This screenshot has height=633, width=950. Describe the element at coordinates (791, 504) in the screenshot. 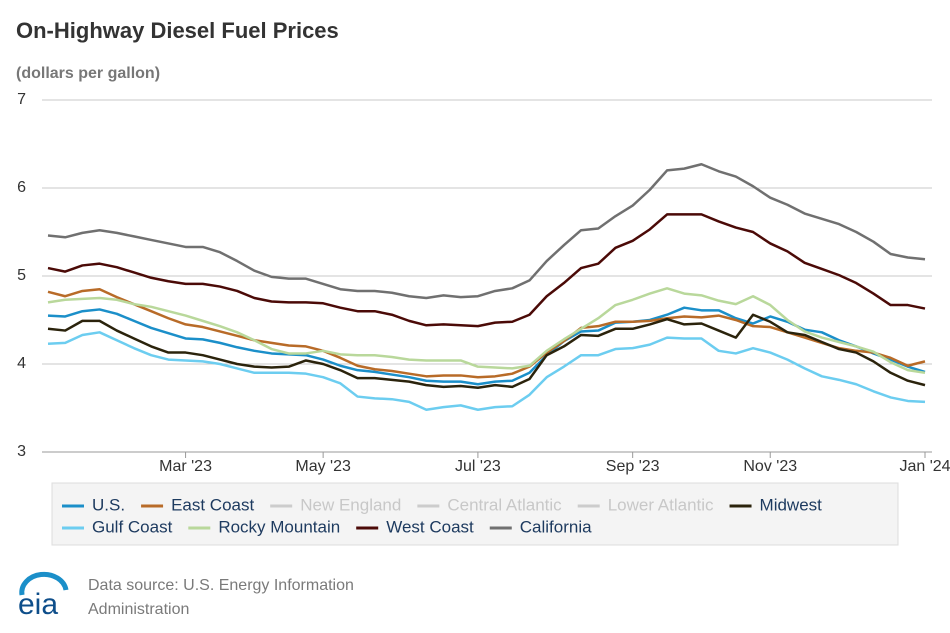

I see `legend-label: Midwest` at that location.